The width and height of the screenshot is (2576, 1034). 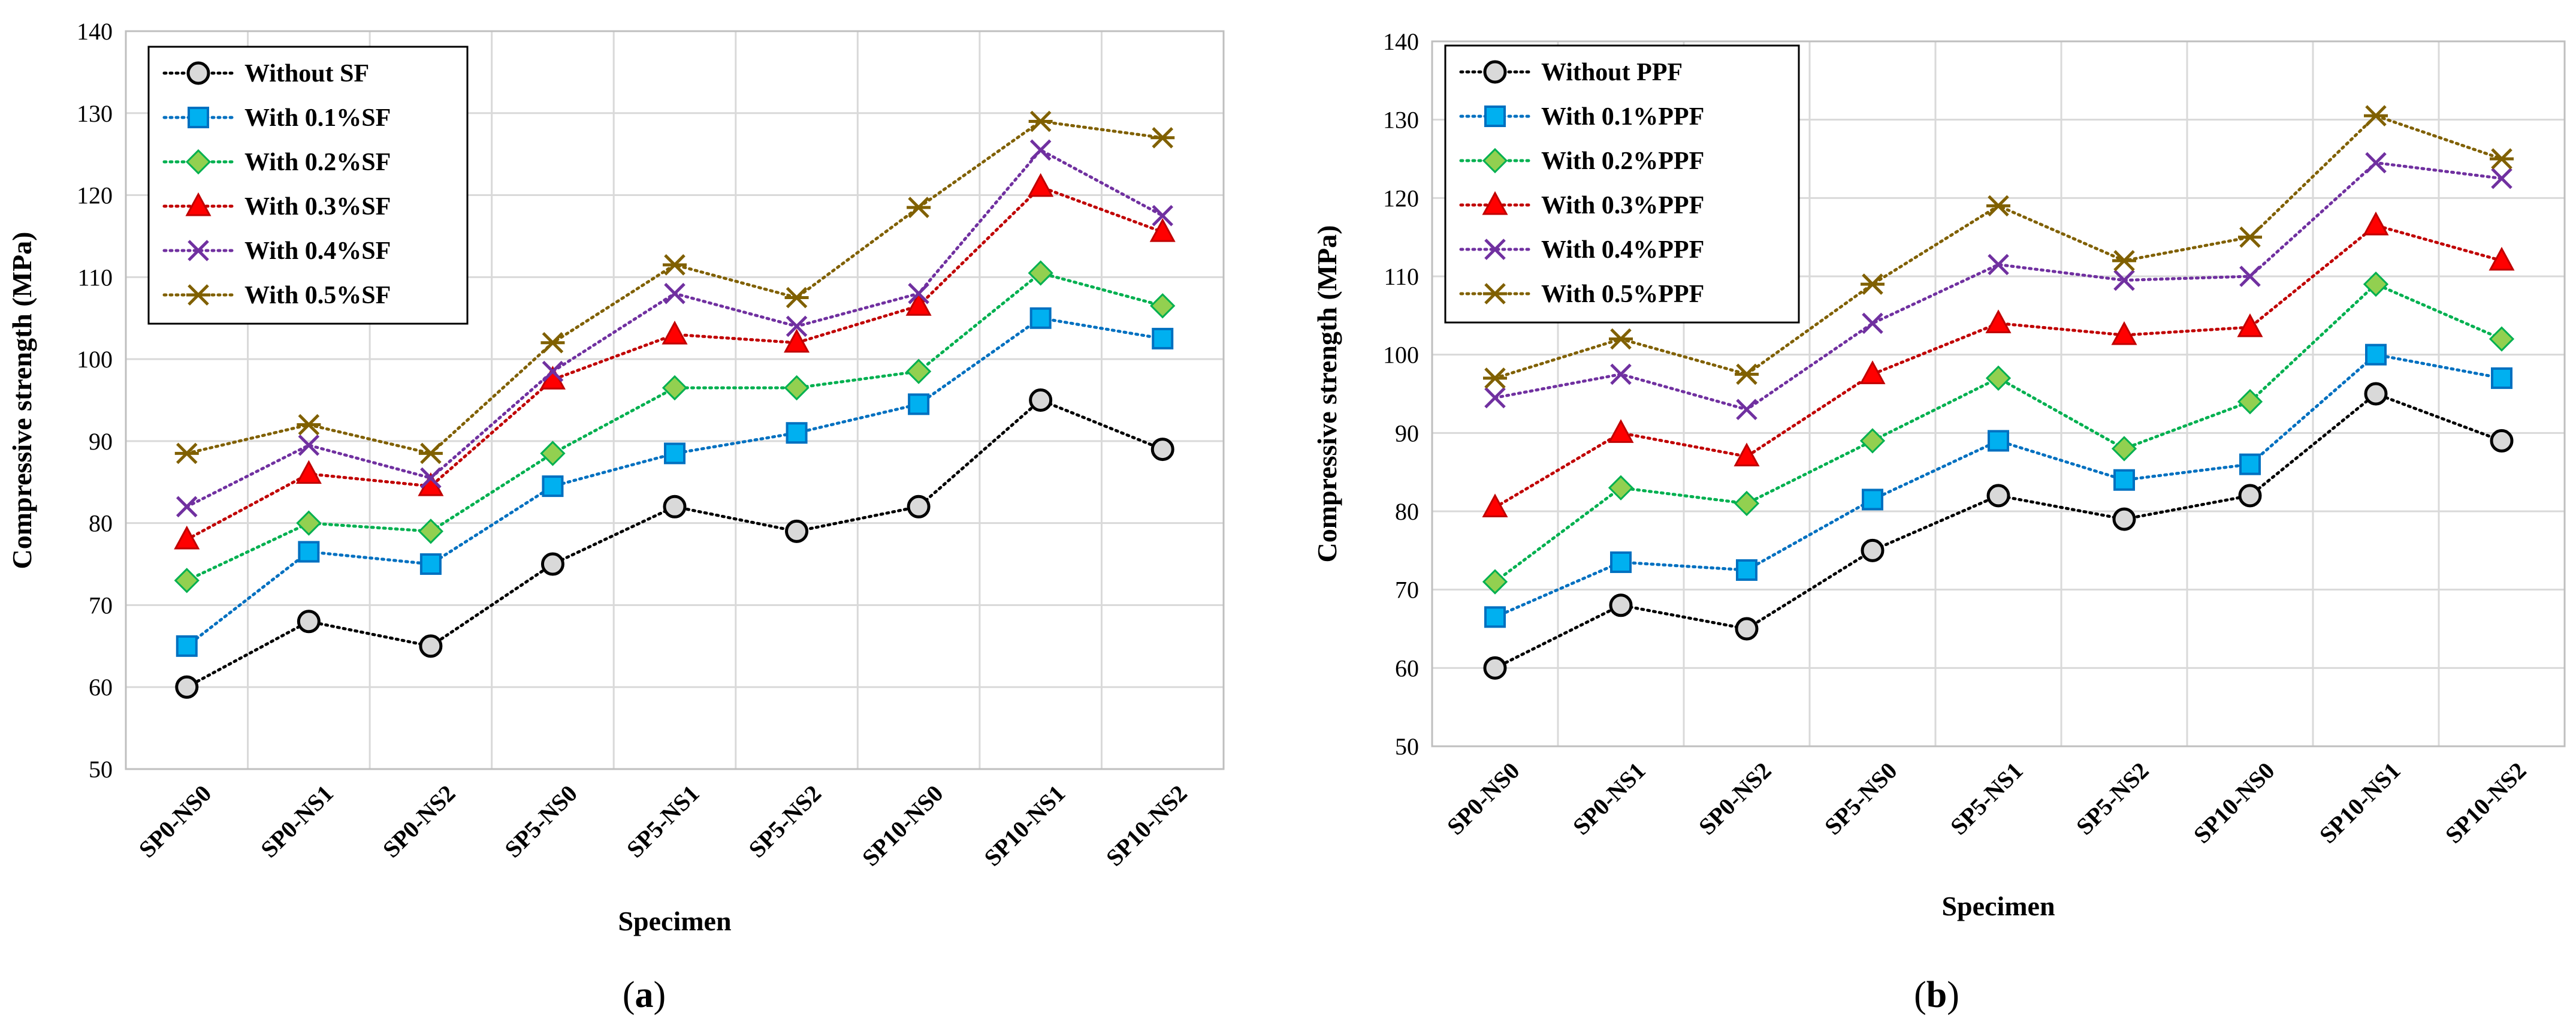 What do you see at coordinates (1623, 294) in the screenshot?
I see `legend-label: With 0.5%PPF` at bounding box center [1623, 294].